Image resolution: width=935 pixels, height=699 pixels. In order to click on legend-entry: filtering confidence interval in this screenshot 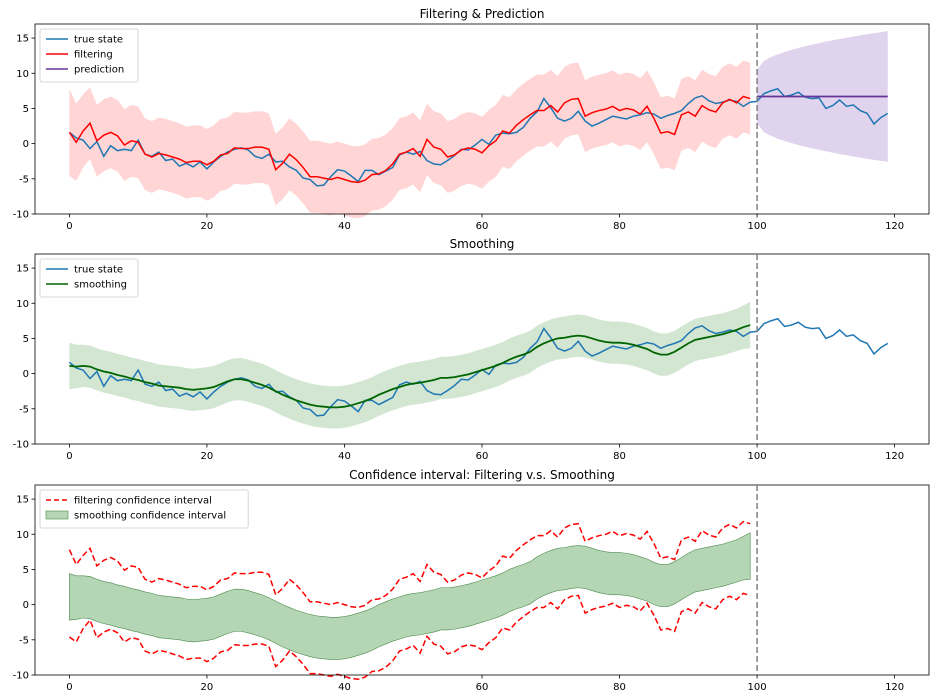, I will do `click(143, 501)`.